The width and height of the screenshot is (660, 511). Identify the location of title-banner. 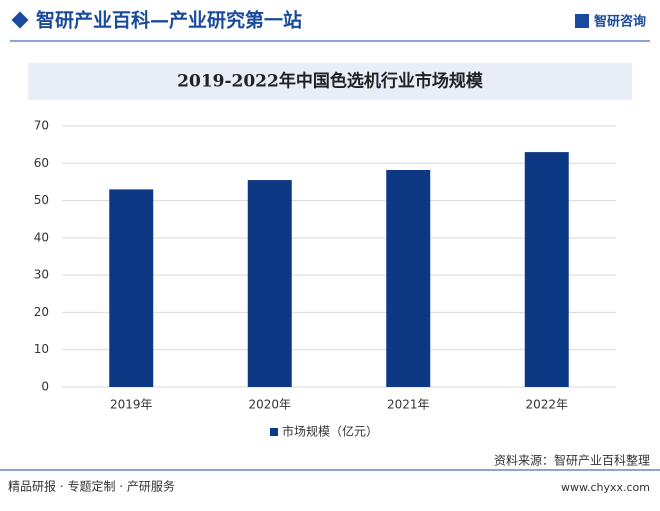
(330, 81).